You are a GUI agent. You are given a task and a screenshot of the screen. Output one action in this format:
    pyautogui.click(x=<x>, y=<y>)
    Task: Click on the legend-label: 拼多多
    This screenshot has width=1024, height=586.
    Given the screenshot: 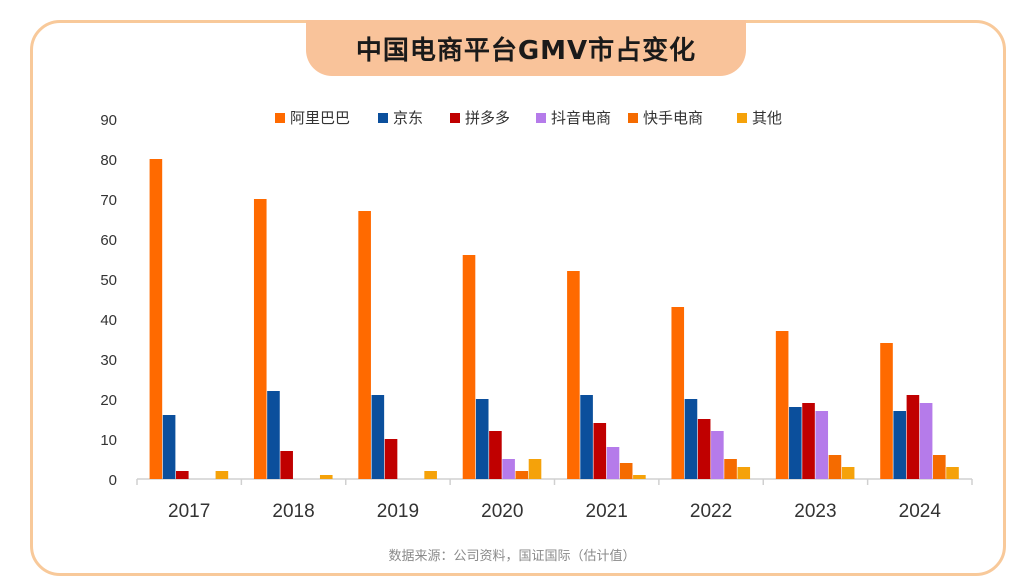 What is the action you would take?
    pyautogui.click(x=487, y=118)
    